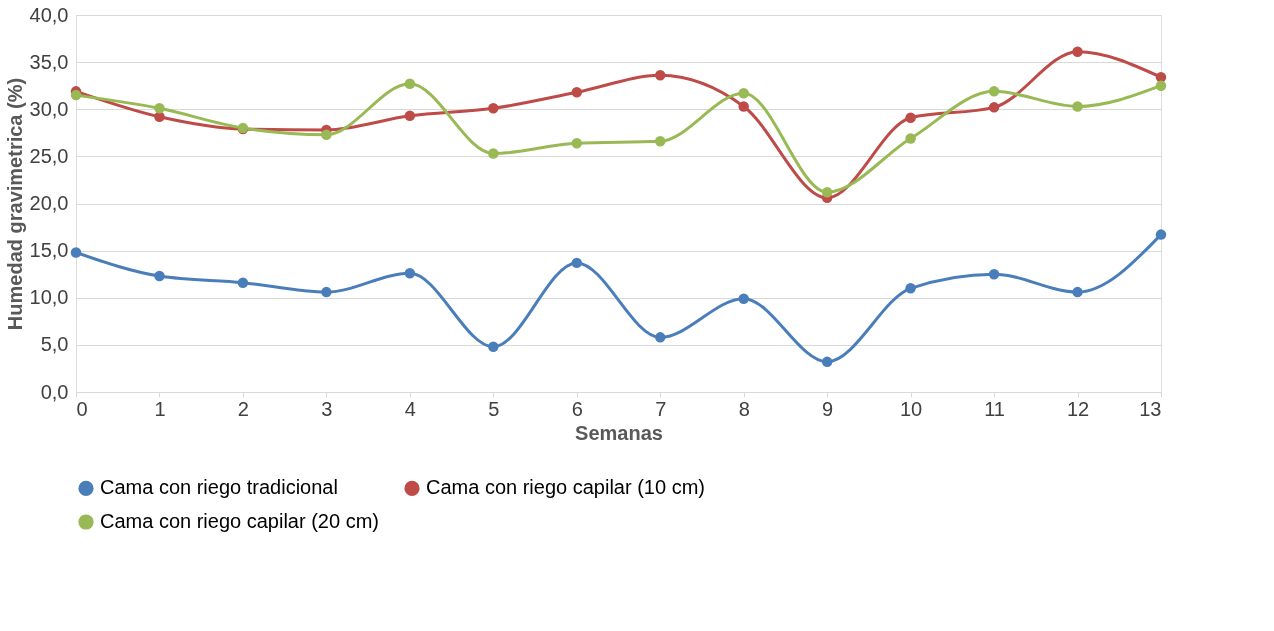 The width and height of the screenshot is (1274, 631). What do you see at coordinates (994, 408) in the screenshot?
I see `x-tick-label: 11` at bounding box center [994, 408].